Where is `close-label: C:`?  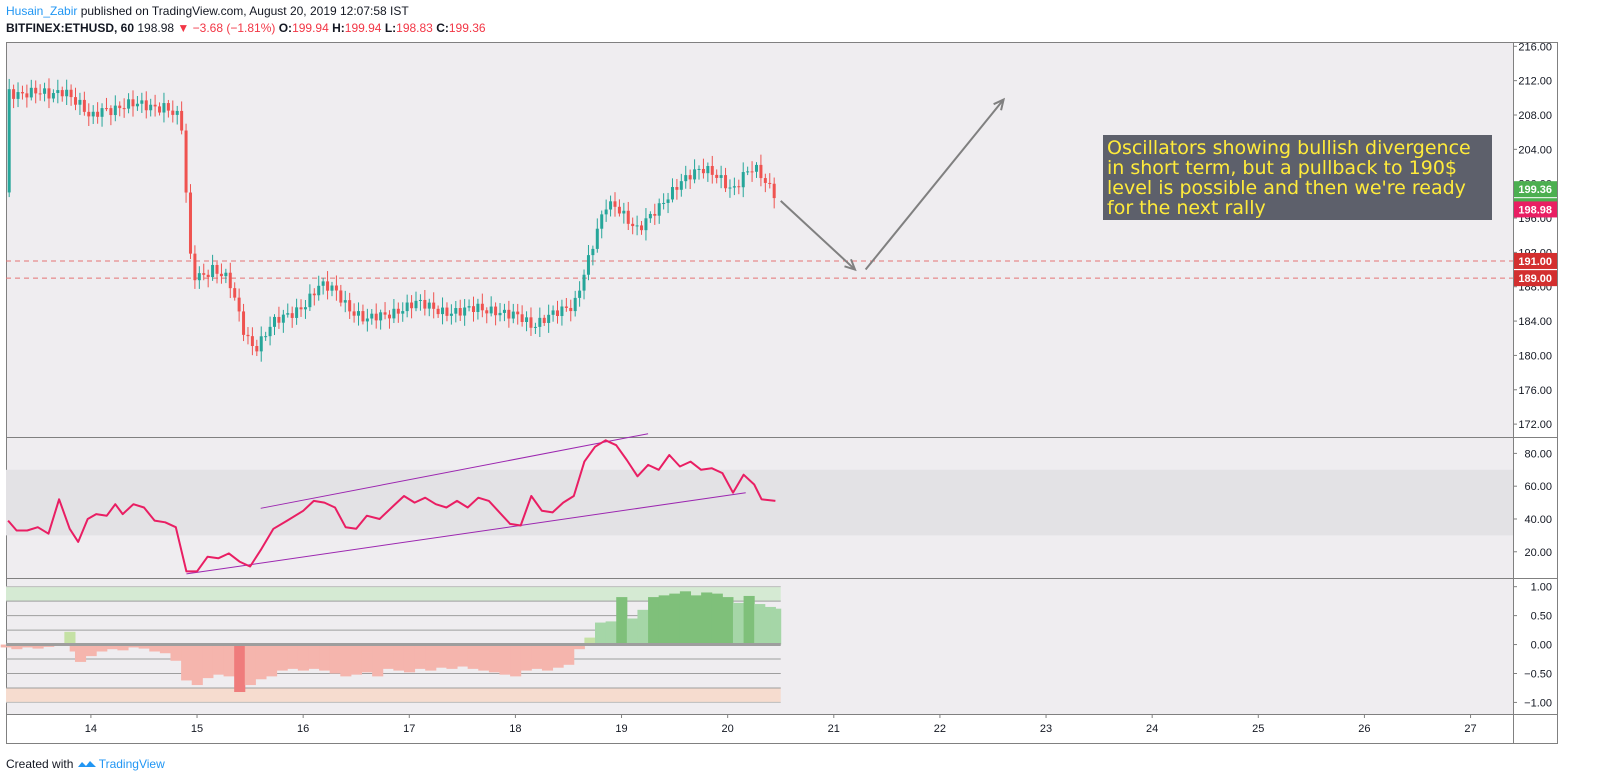
close-label: C: is located at coordinates (442, 28).